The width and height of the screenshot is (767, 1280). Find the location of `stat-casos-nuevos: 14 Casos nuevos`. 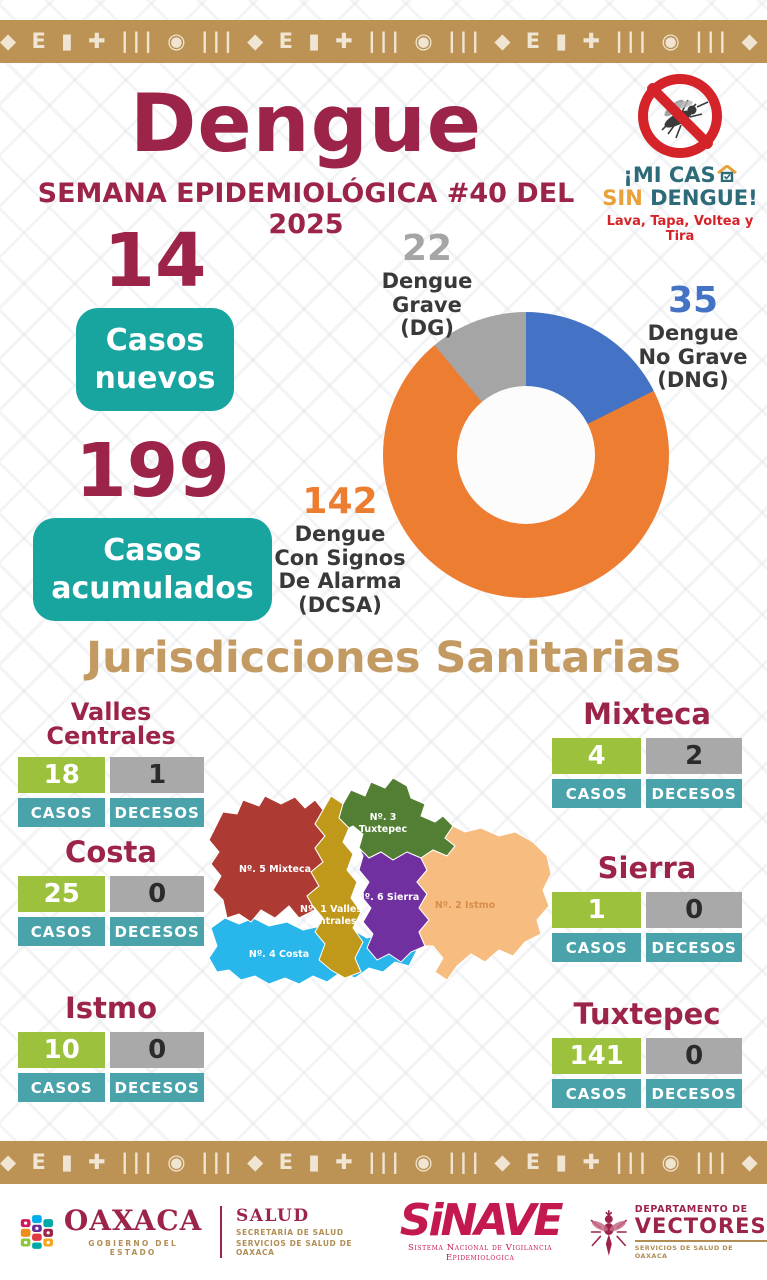

stat-casos-nuevos: 14 Casos nuevos is located at coordinates (155, 317).